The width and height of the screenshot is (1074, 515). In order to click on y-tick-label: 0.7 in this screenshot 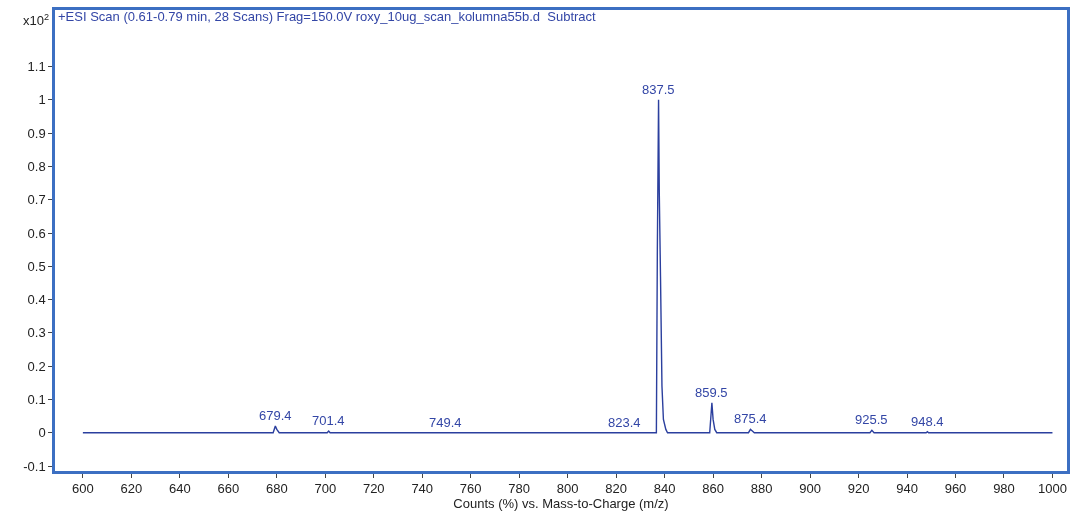, I will do `click(36, 200)`.